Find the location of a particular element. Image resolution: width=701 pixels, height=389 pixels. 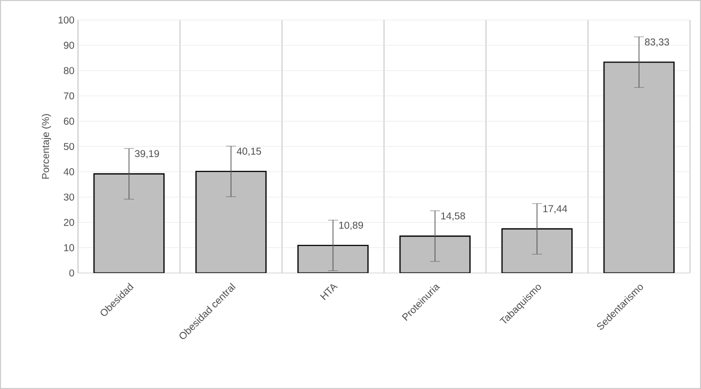

data-label: 14,58 is located at coordinates (453, 216).